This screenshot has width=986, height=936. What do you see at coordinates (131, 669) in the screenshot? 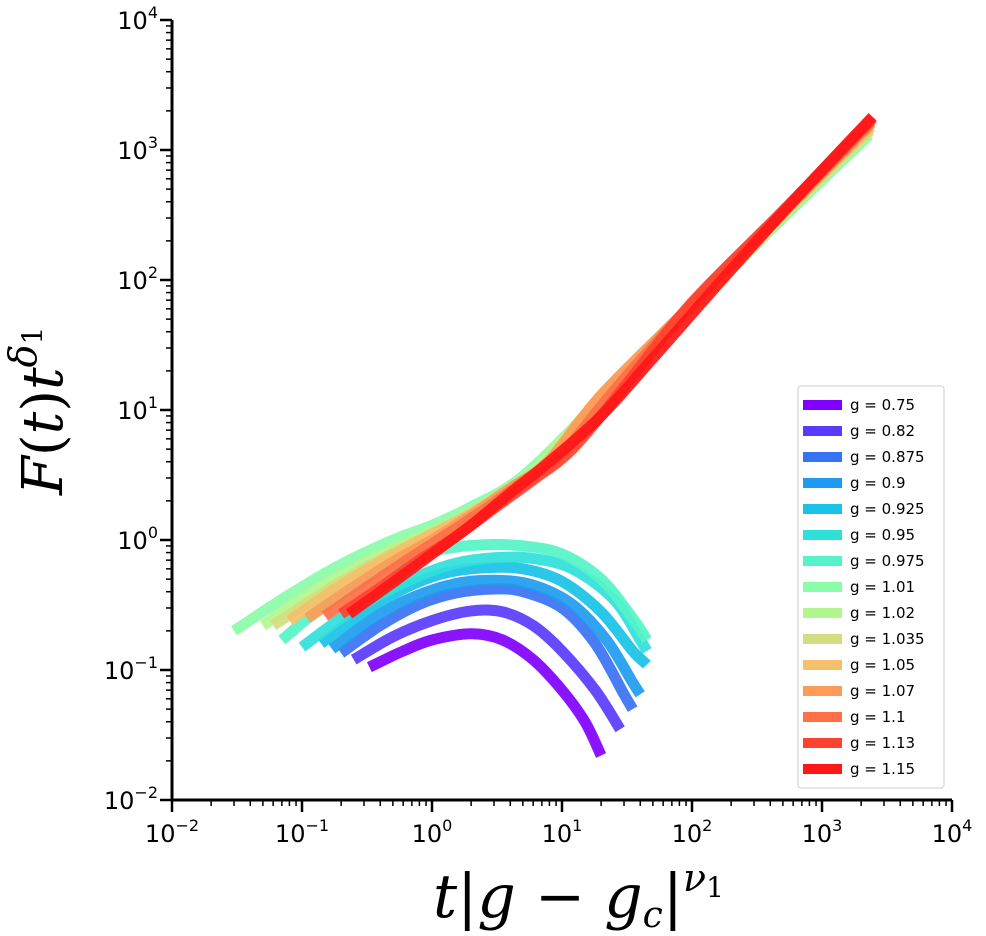
I see `y-tick-label: 10⁻¹` at bounding box center [131, 669].